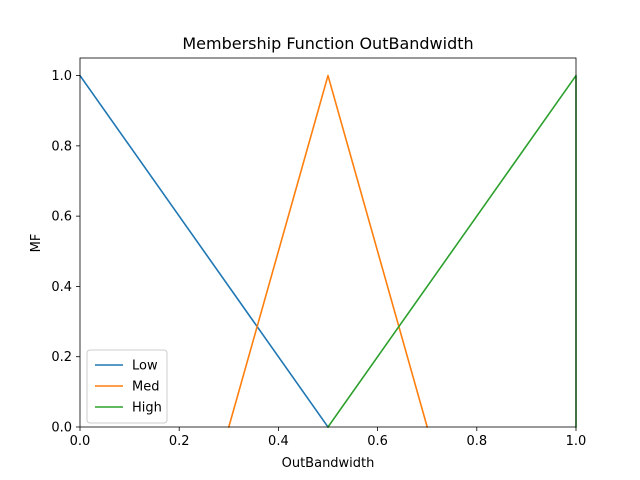 The height and width of the screenshot is (480, 640). Describe the element at coordinates (576, 441) in the screenshot. I see `x-tick-label: 1.0` at that location.